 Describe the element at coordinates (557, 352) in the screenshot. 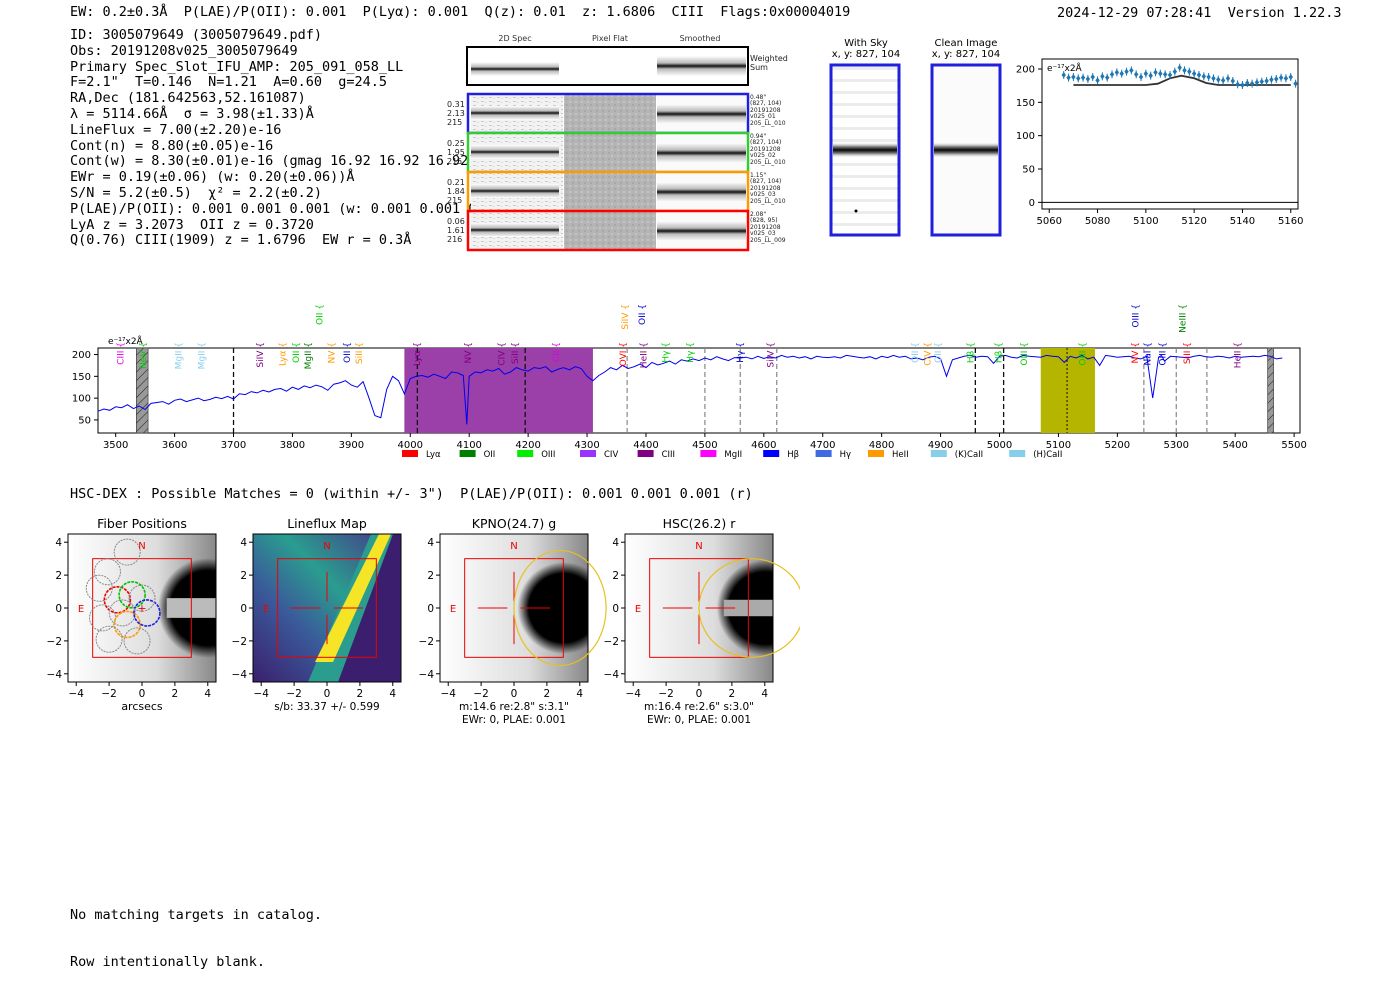

I see `emission-line-label: CII {` at that location.